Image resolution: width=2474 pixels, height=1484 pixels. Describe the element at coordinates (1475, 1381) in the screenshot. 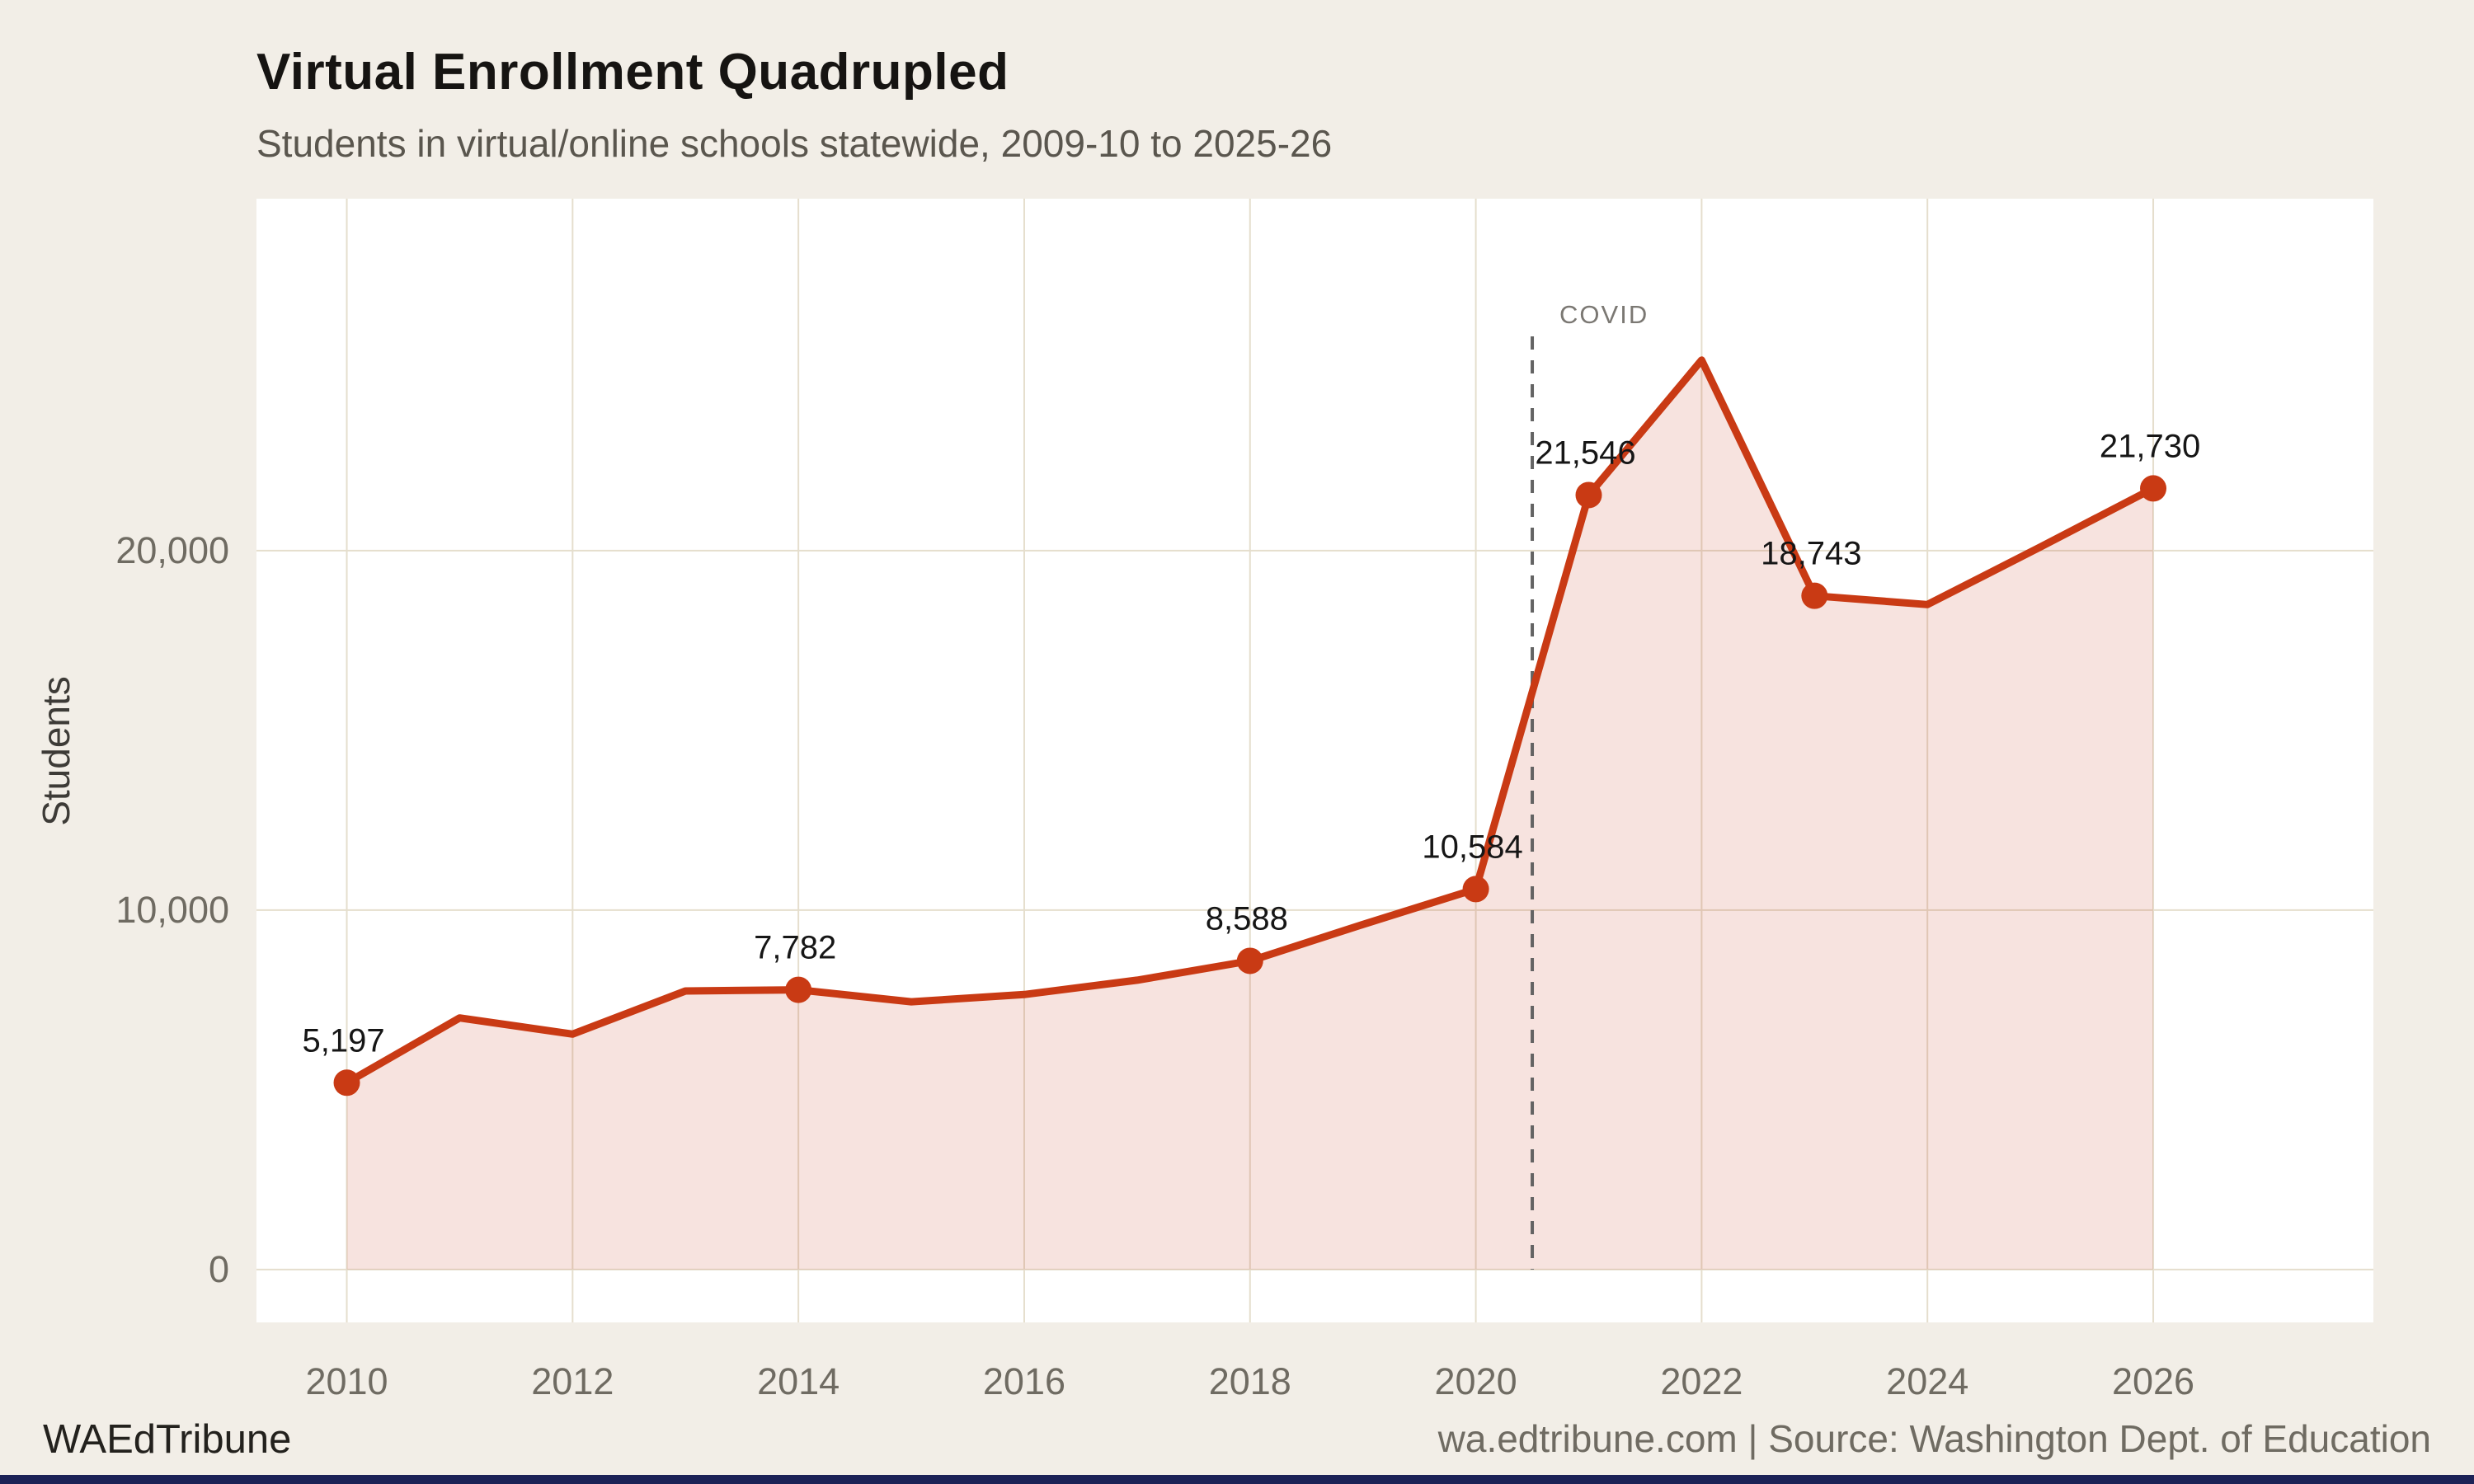

I see `x-tick-label: 2020` at that location.